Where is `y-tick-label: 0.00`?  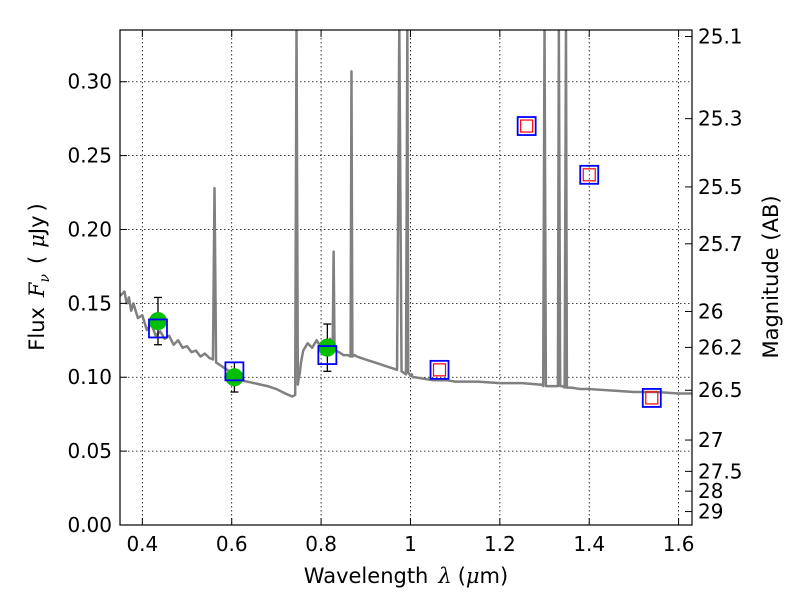 y-tick-label: 0.00 is located at coordinates (89, 525).